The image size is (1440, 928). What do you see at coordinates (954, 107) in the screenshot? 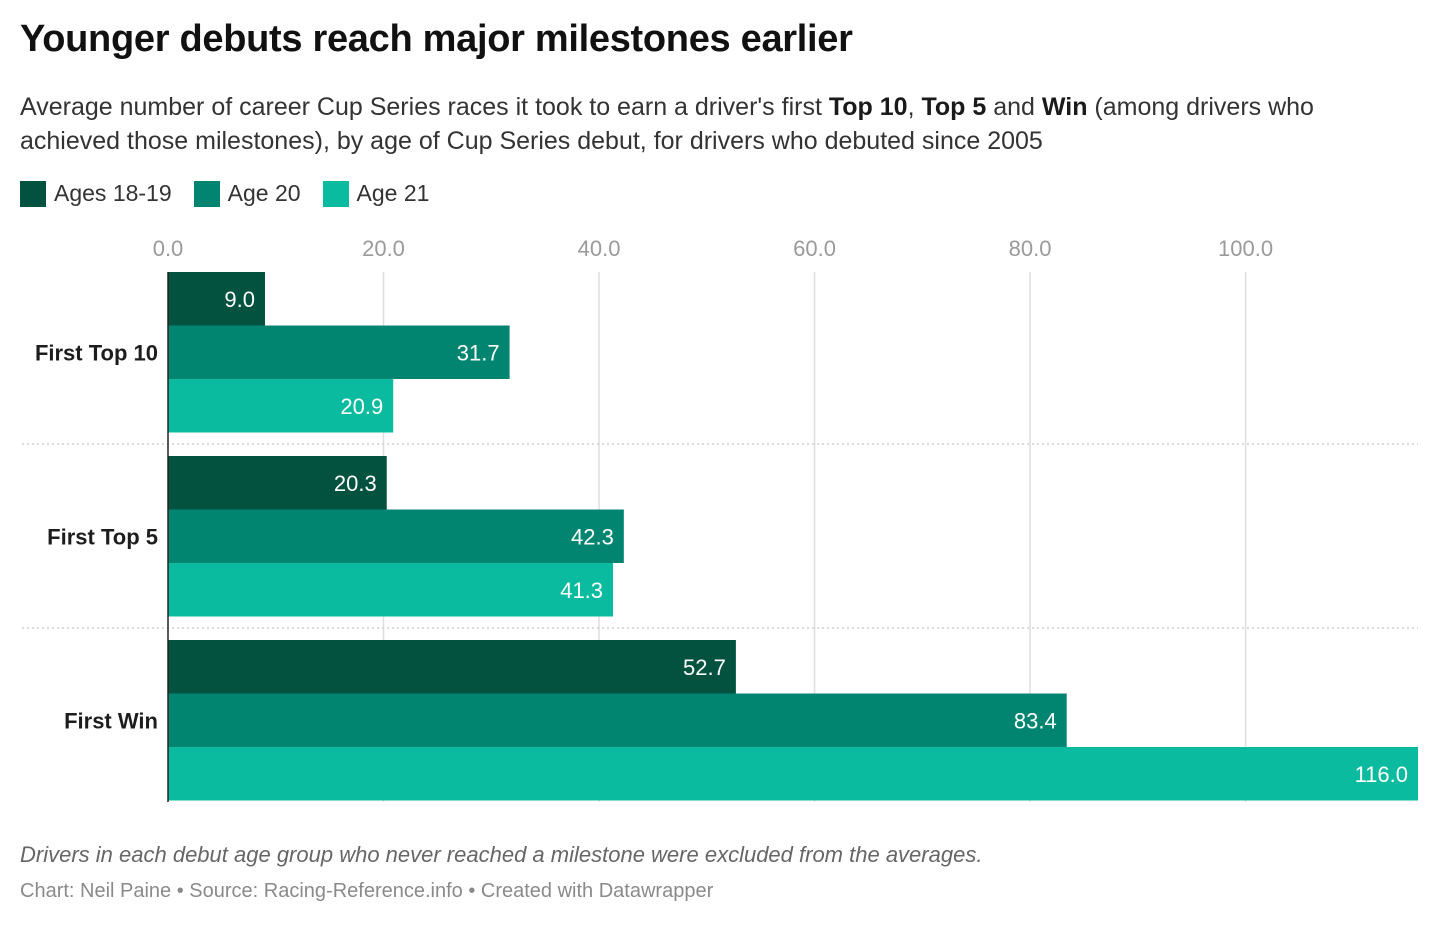
I see `subtitle-bold-top5: Top 5` at bounding box center [954, 107].